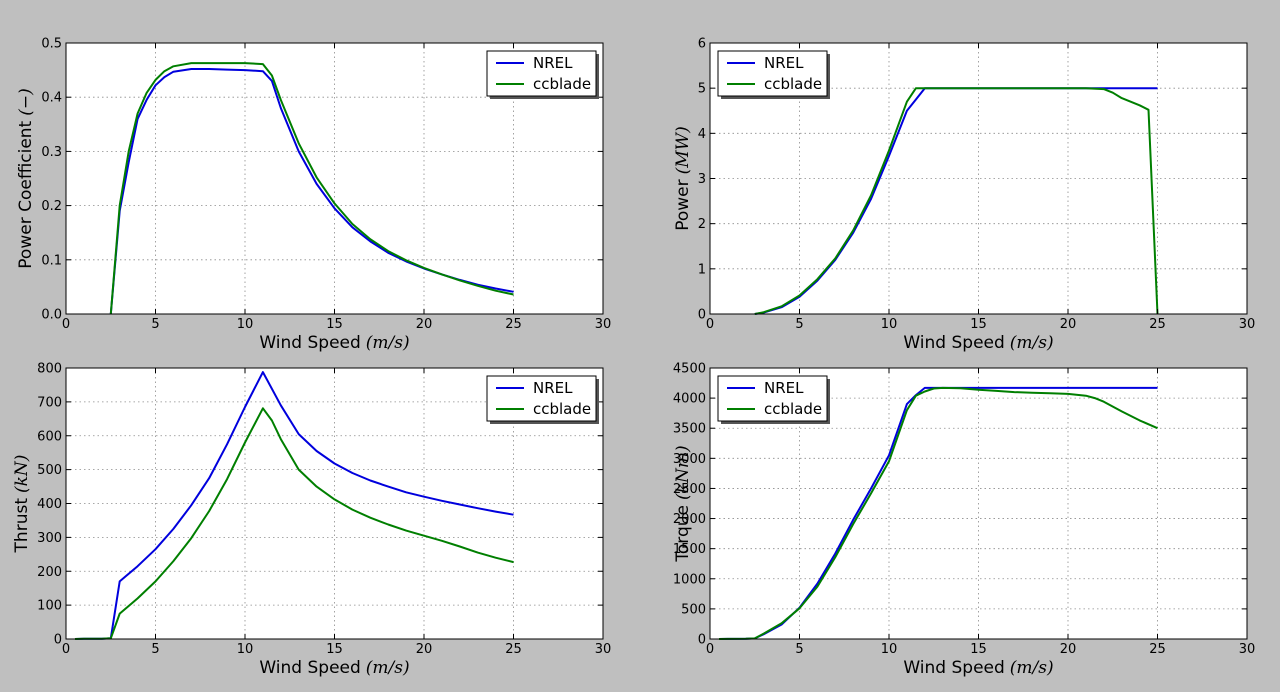  I want to click on y-tick-label: 0.0, so click(51, 315).